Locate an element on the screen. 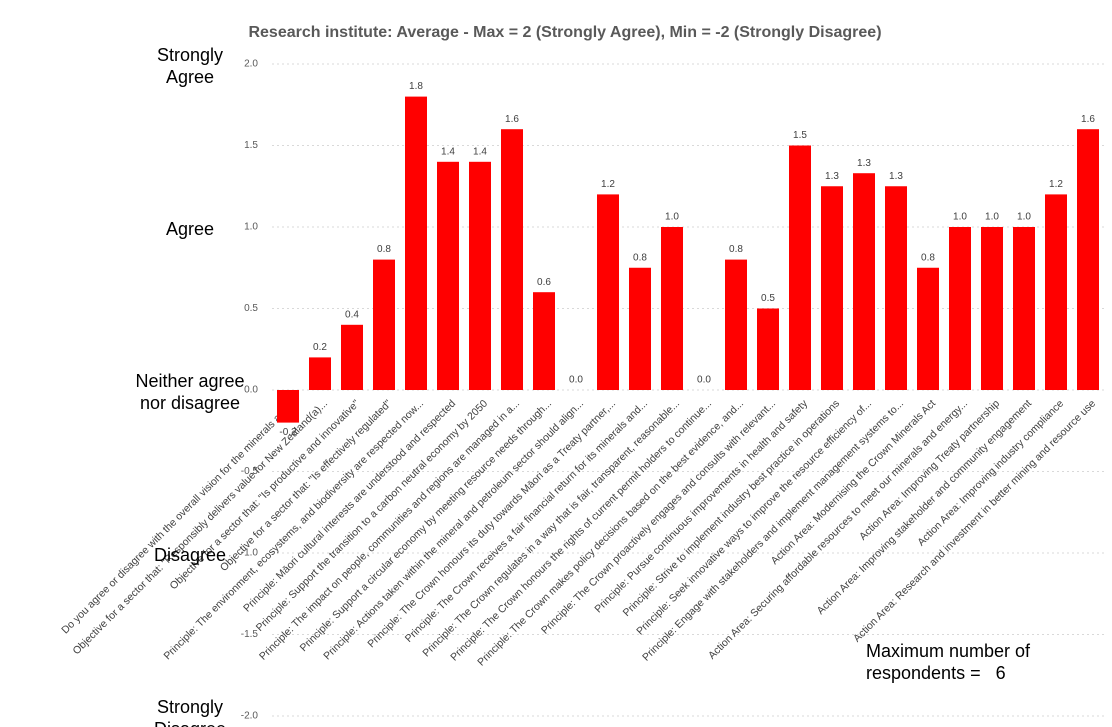  y-tick-label: 1.0 is located at coordinates (251, 227).